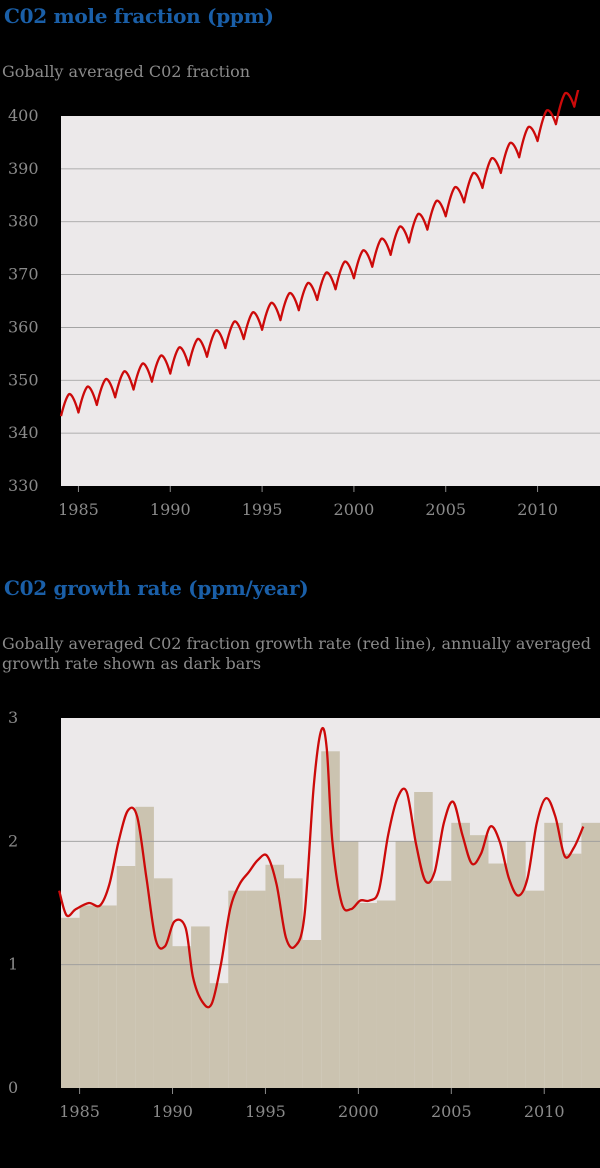  I want to click on chart2-title: C02 growth rate (ppm/year), so click(156, 588).